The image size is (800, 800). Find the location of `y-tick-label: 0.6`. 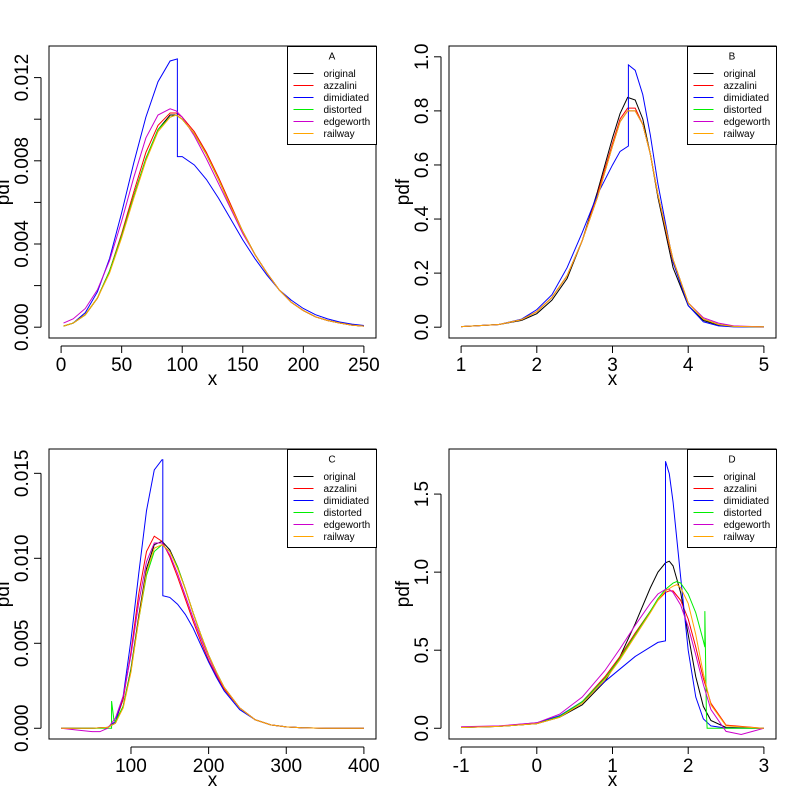

y-tick-label: 0.6 is located at coordinates (422, 165).